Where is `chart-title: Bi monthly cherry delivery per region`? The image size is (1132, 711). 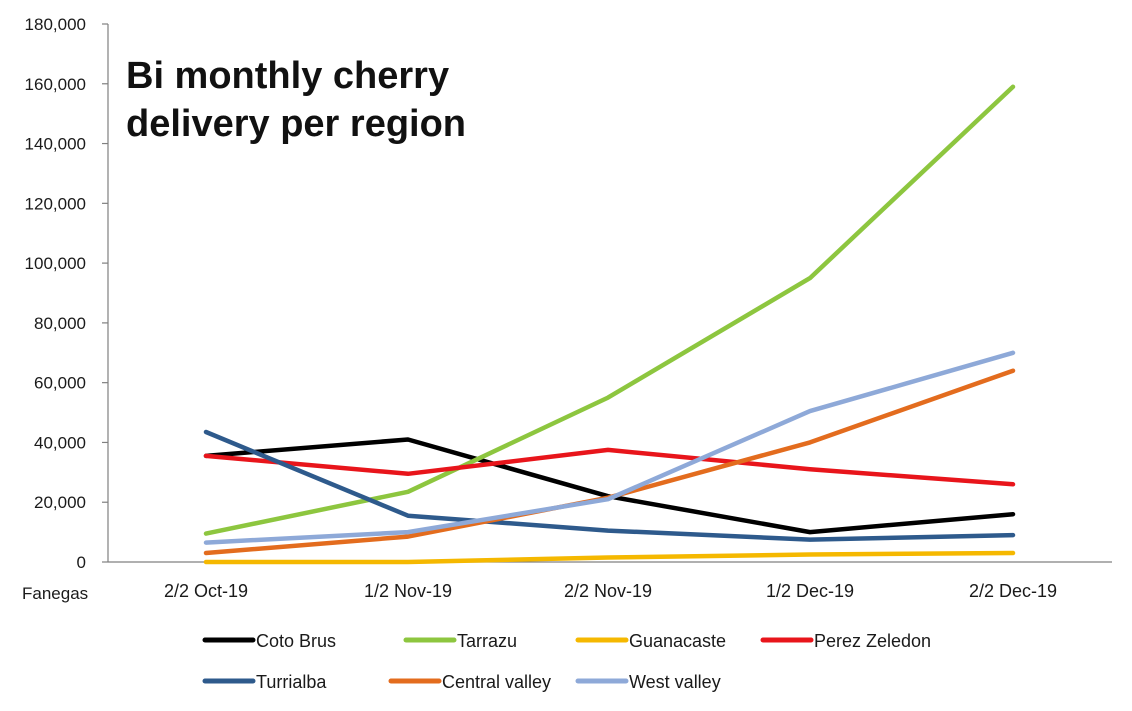 chart-title: Bi monthly cherry delivery per region is located at coordinates (296, 100).